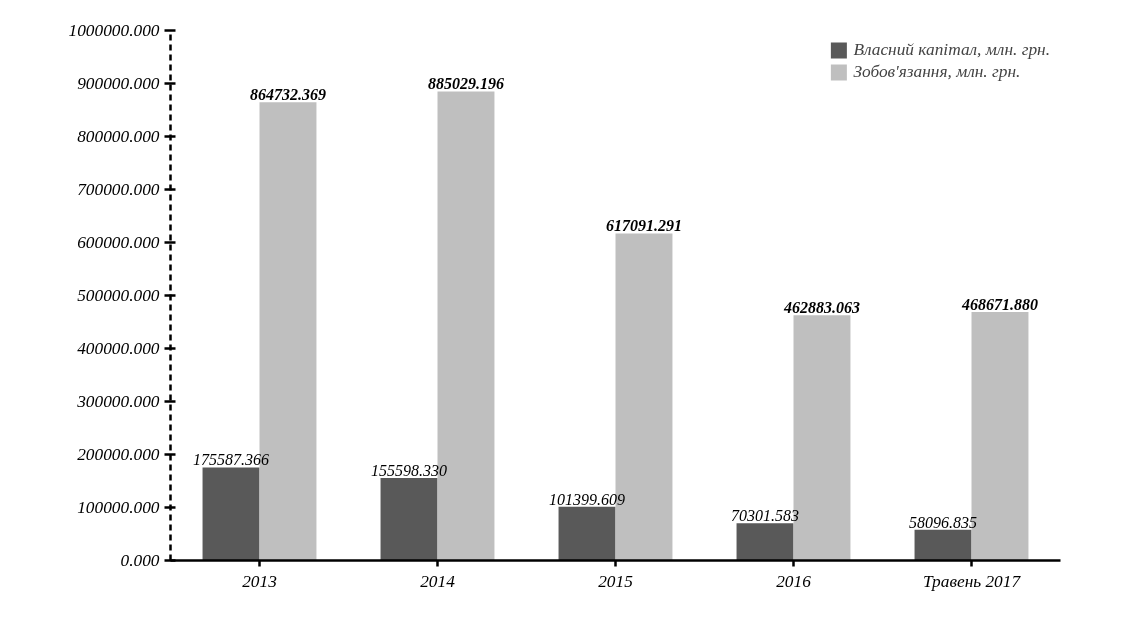  Describe the element at coordinates (765, 516) in the screenshot. I see `data-label: 70301.583` at that location.